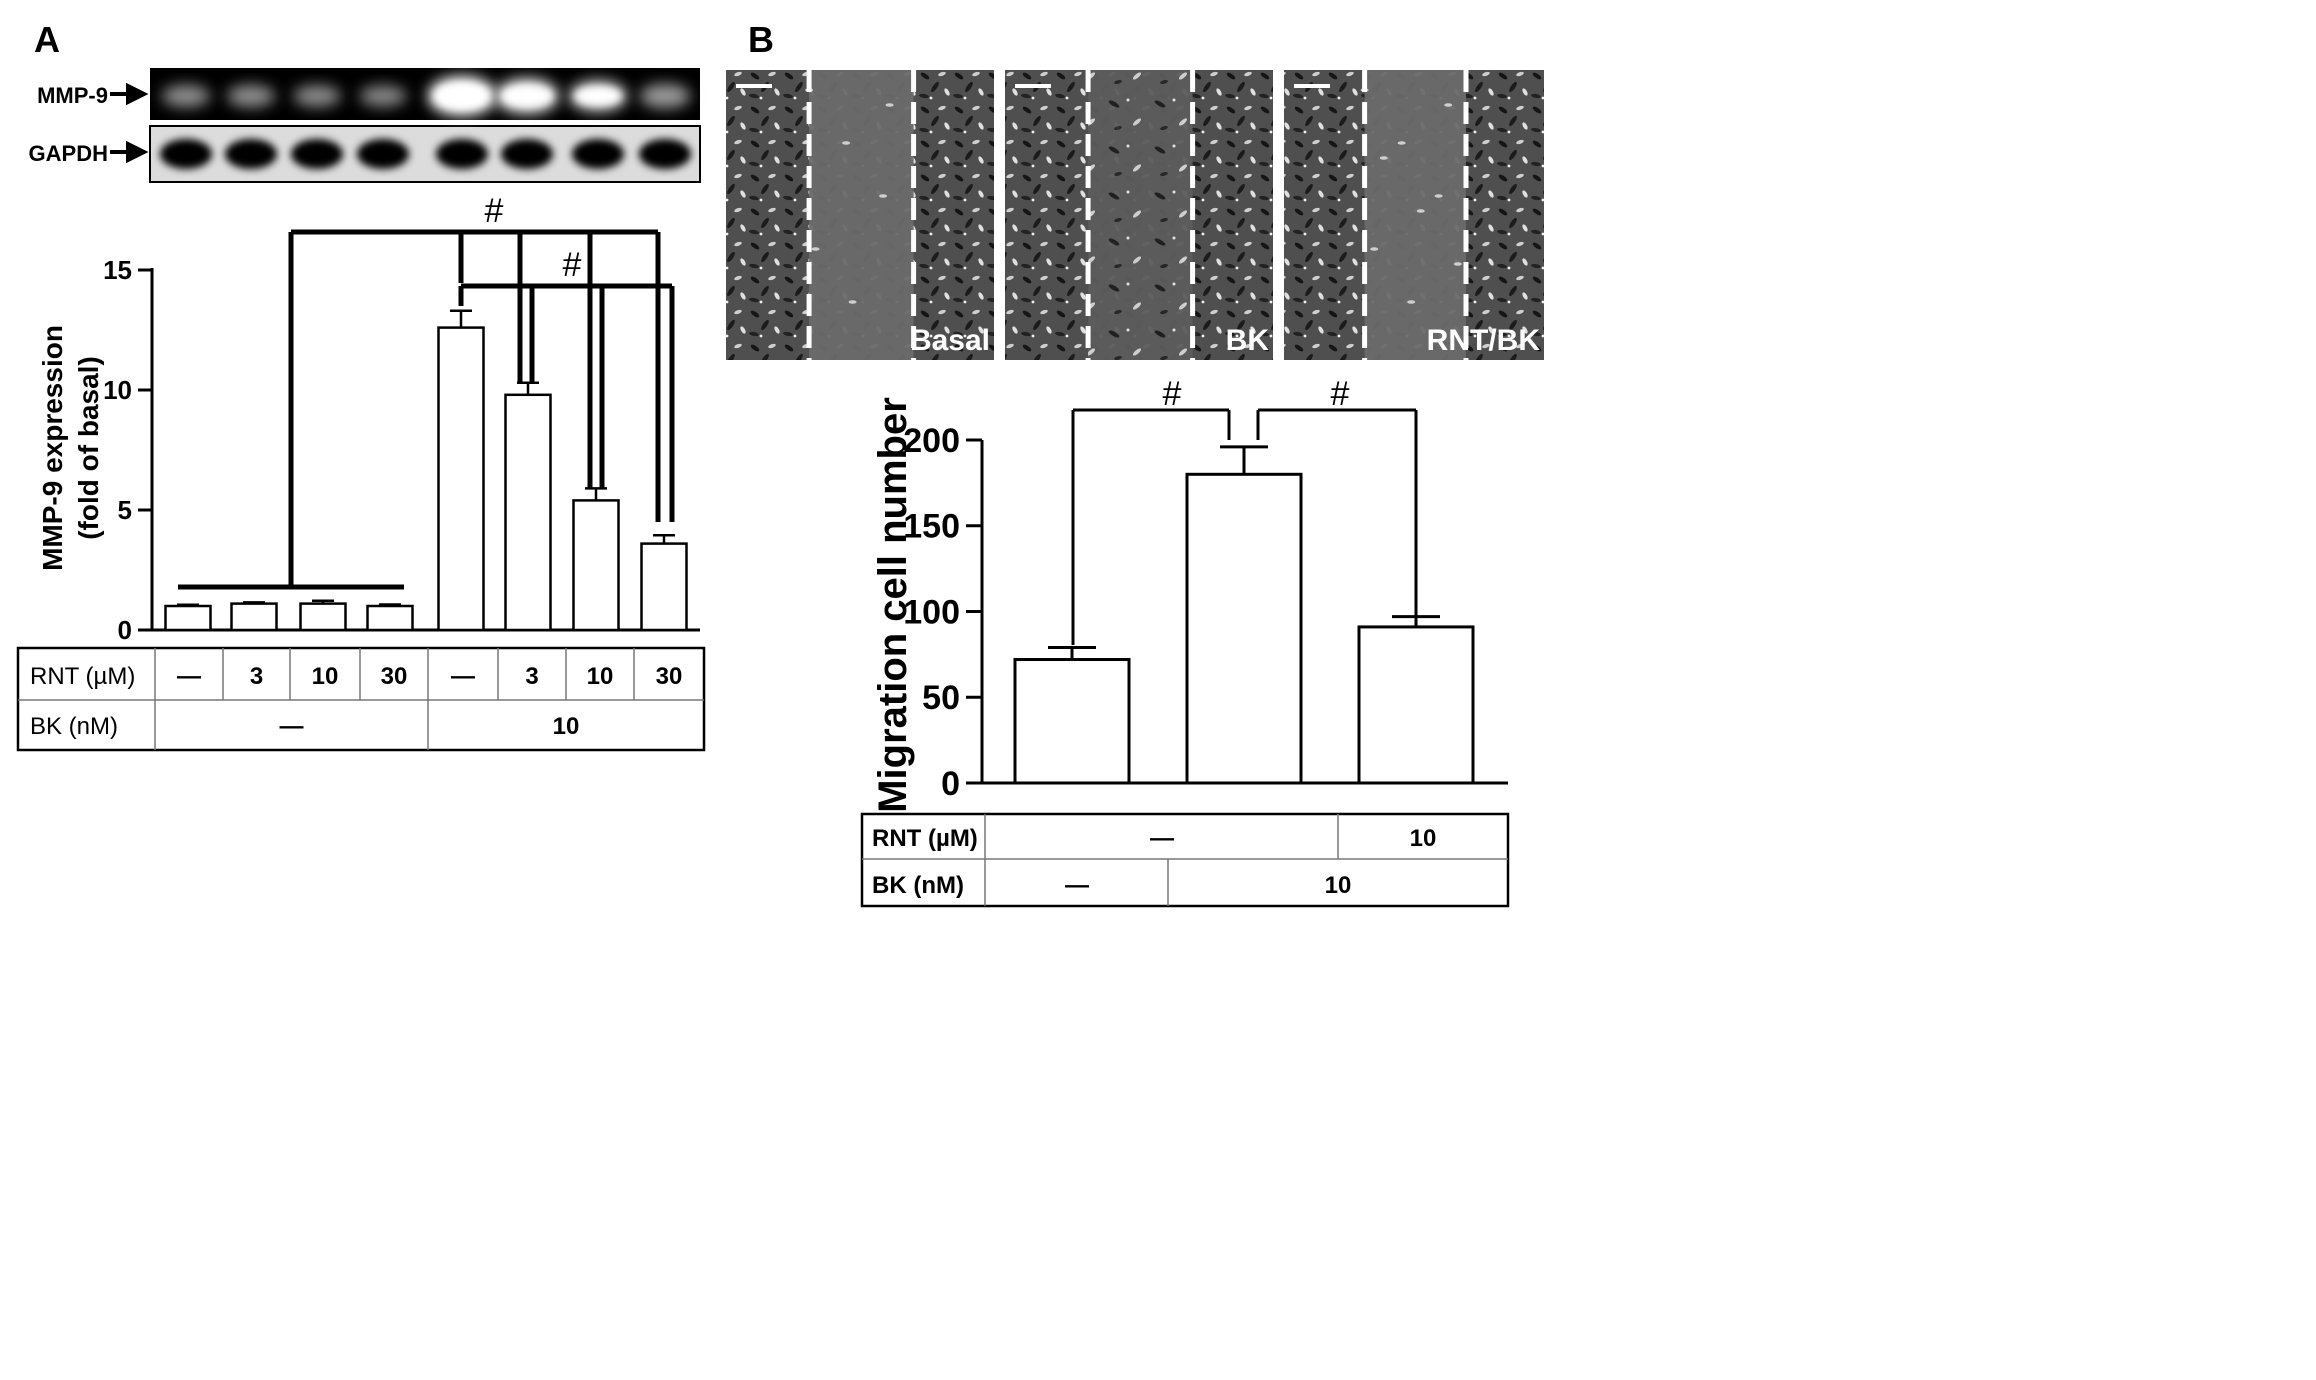  What do you see at coordinates (72, 95) in the screenshot?
I see `blot-label-mmp9: MMP-9` at bounding box center [72, 95].